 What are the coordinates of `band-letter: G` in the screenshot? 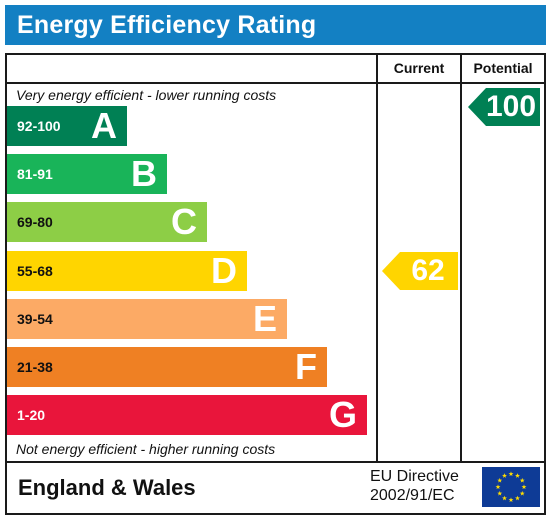 It's located at (342, 415).